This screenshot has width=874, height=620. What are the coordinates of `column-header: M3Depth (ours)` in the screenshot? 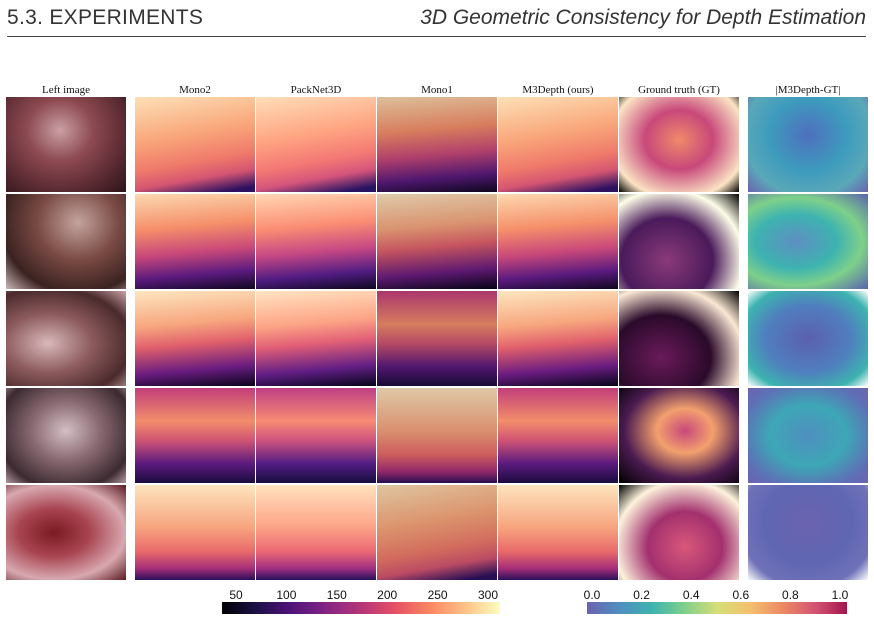 It's located at (558, 90).